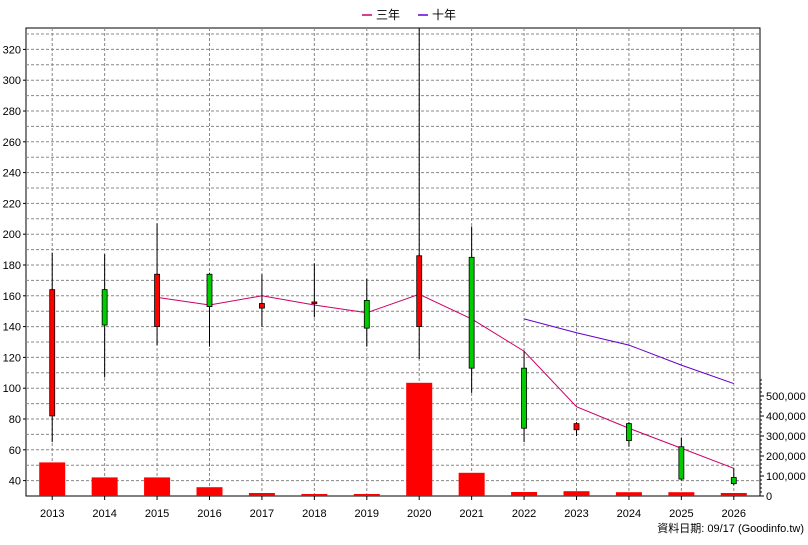 The width and height of the screenshot is (808, 545). Describe the element at coordinates (15, 420) in the screenshot. I see `price-tick-label: 80` at that location.